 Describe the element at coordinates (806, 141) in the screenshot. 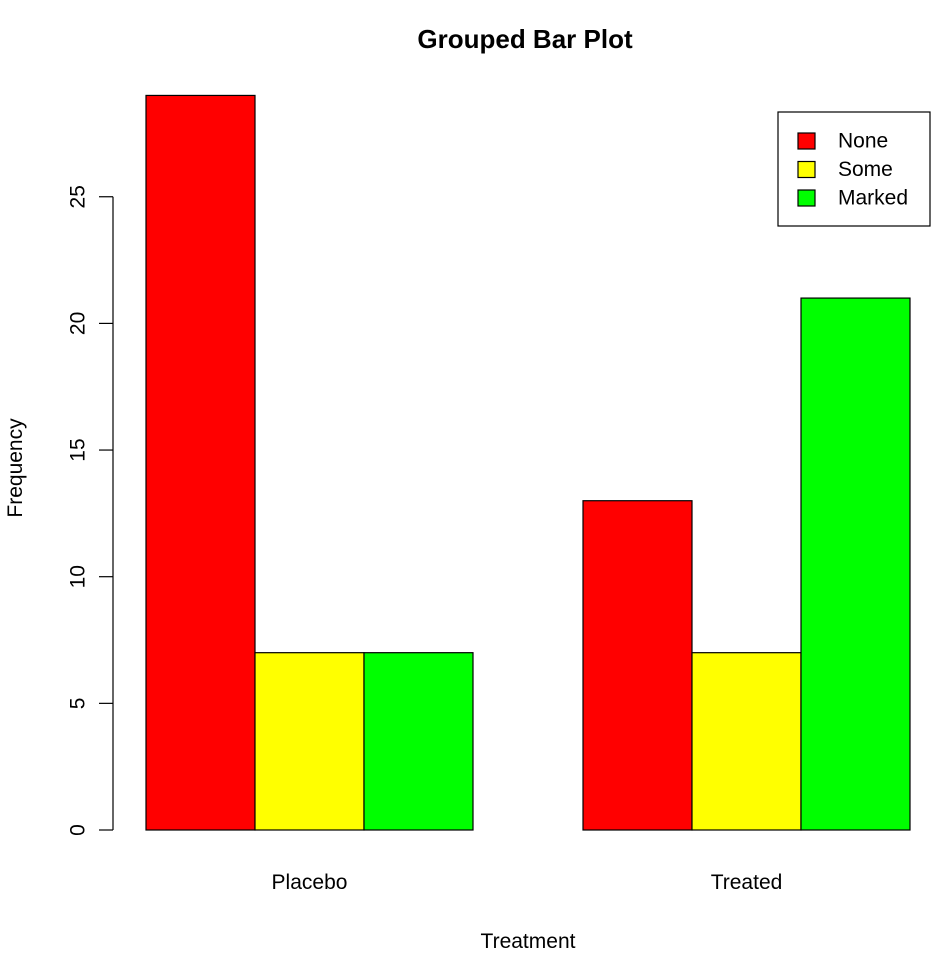

I see `legend-swatch-none` at that location.